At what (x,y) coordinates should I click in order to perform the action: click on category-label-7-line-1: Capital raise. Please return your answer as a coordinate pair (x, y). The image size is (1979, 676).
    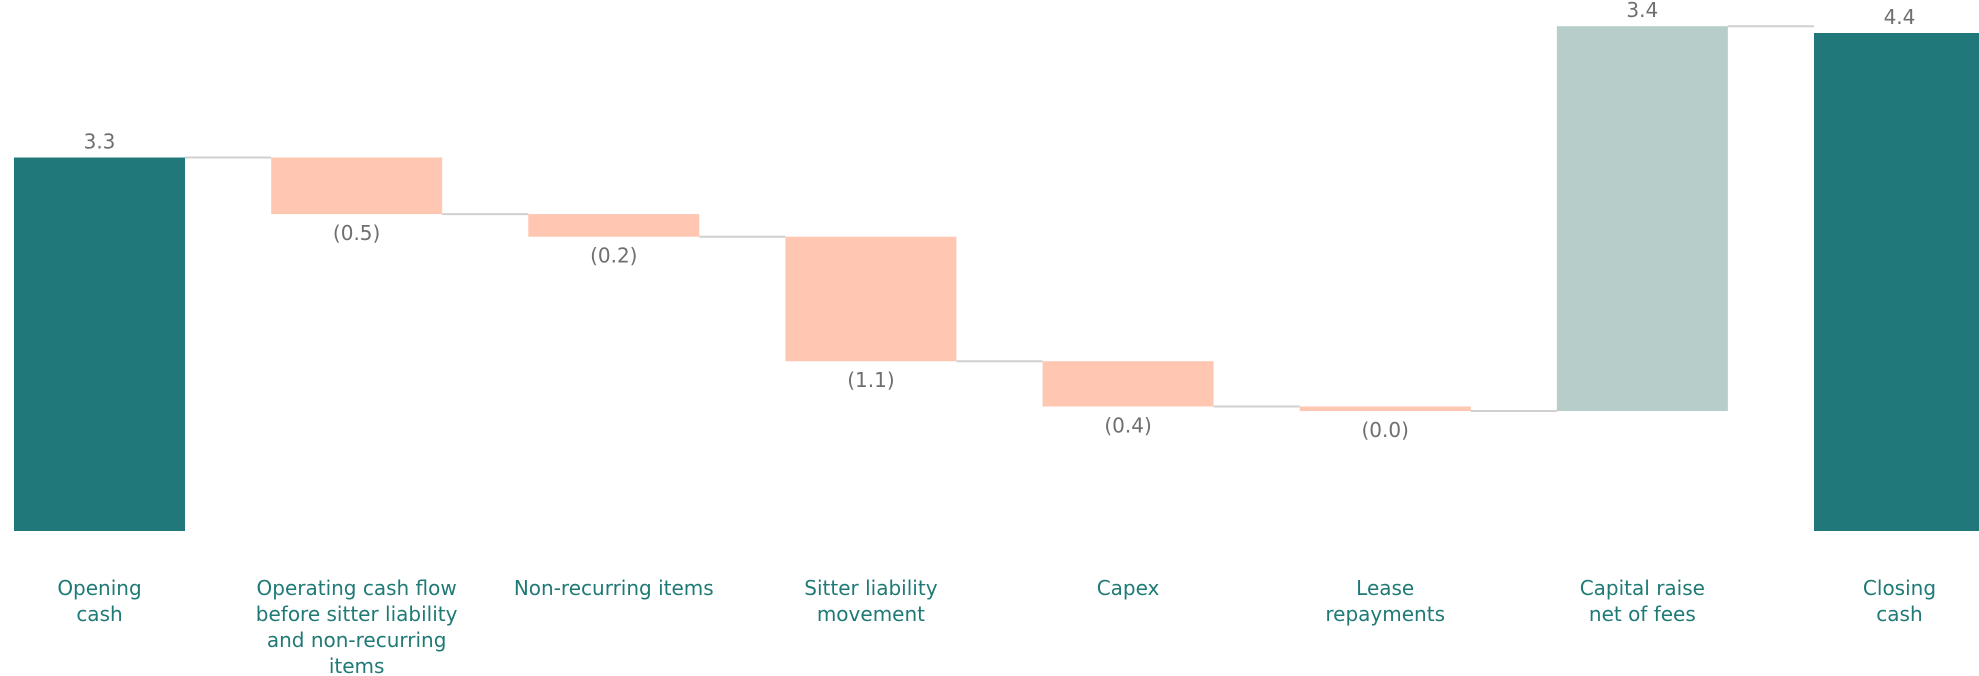
    Looking at the image, I should click on (1642, 588).